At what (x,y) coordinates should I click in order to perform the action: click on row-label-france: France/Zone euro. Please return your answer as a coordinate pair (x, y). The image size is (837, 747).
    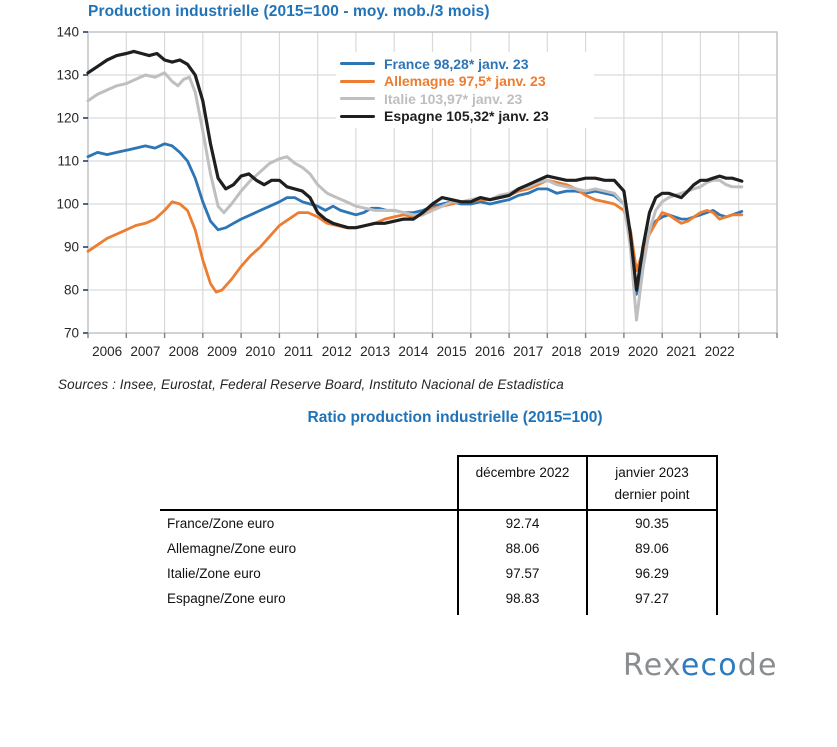
    Looking at the image, I should click on (221, 523).